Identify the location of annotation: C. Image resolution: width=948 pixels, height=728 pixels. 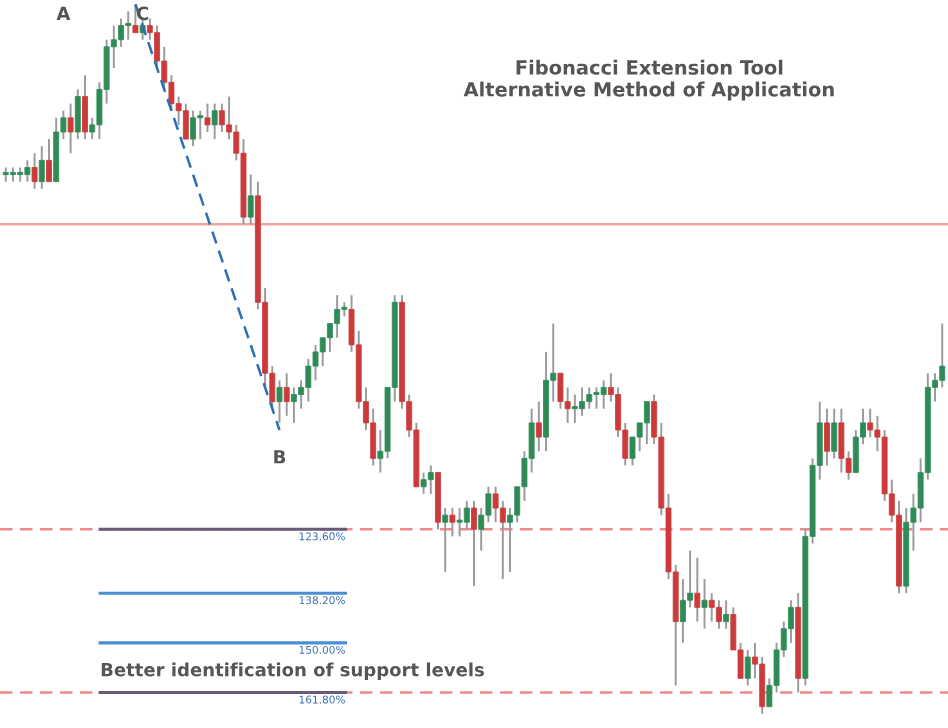
(142, 13).